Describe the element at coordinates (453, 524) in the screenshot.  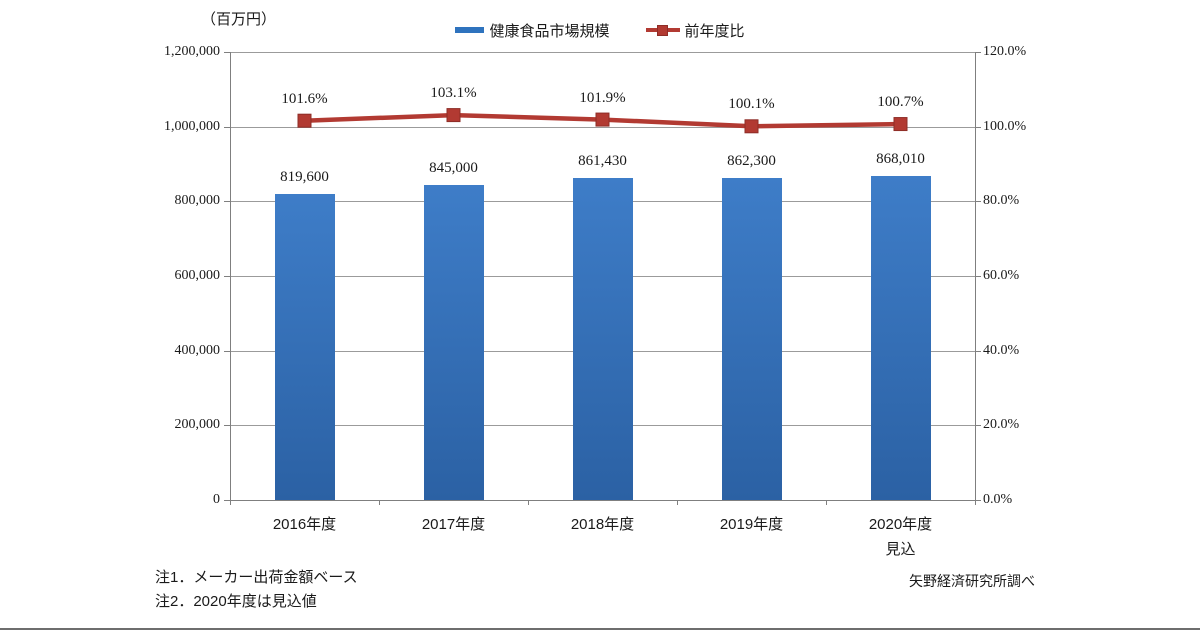
I see `x-axis-category-label: 2017年度` at that location.